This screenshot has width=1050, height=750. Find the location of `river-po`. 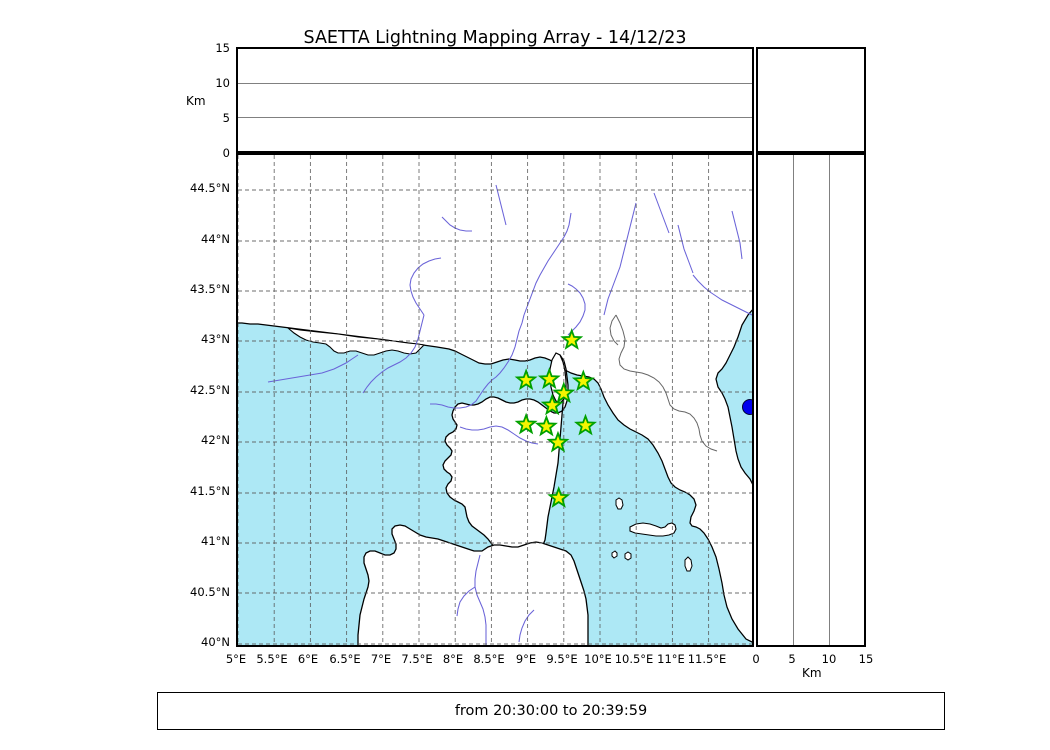

river-po is located at coordinates (722, 295).